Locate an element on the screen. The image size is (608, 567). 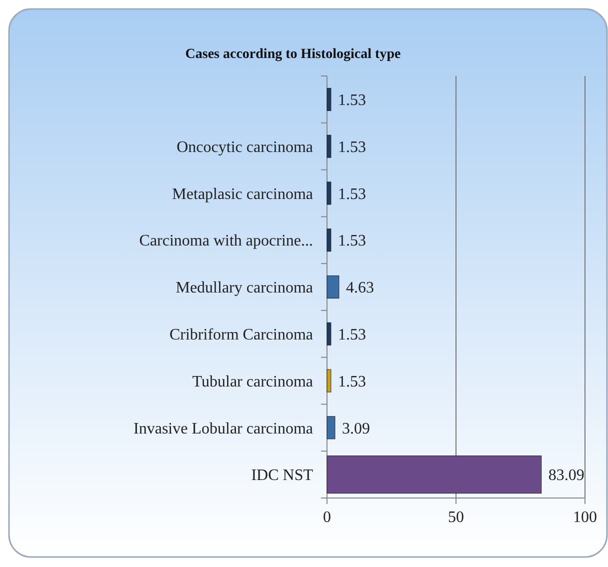
y-tick-label: Medullary carcinoma is located at coordinates (244, 288).